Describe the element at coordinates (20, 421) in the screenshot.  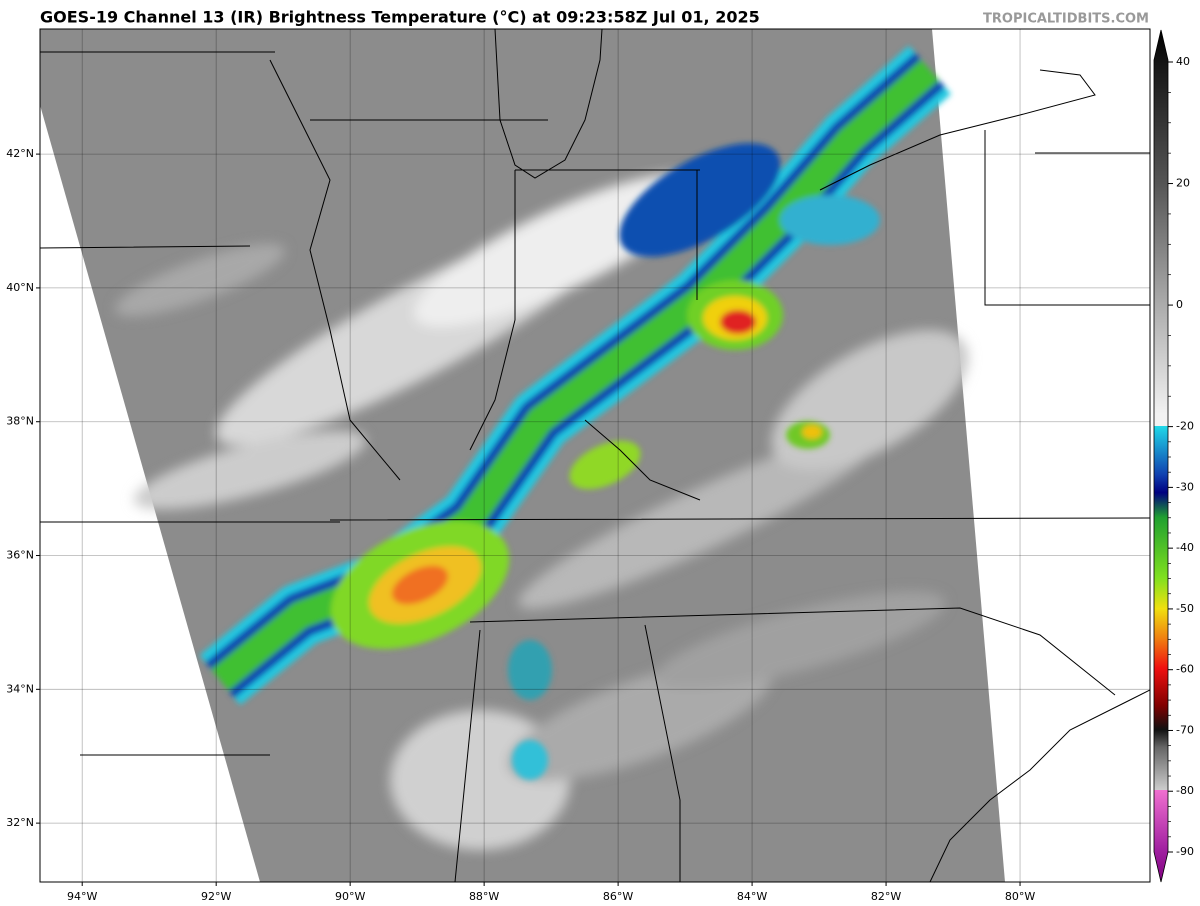
I see `lat-label: 38°N` at that location.